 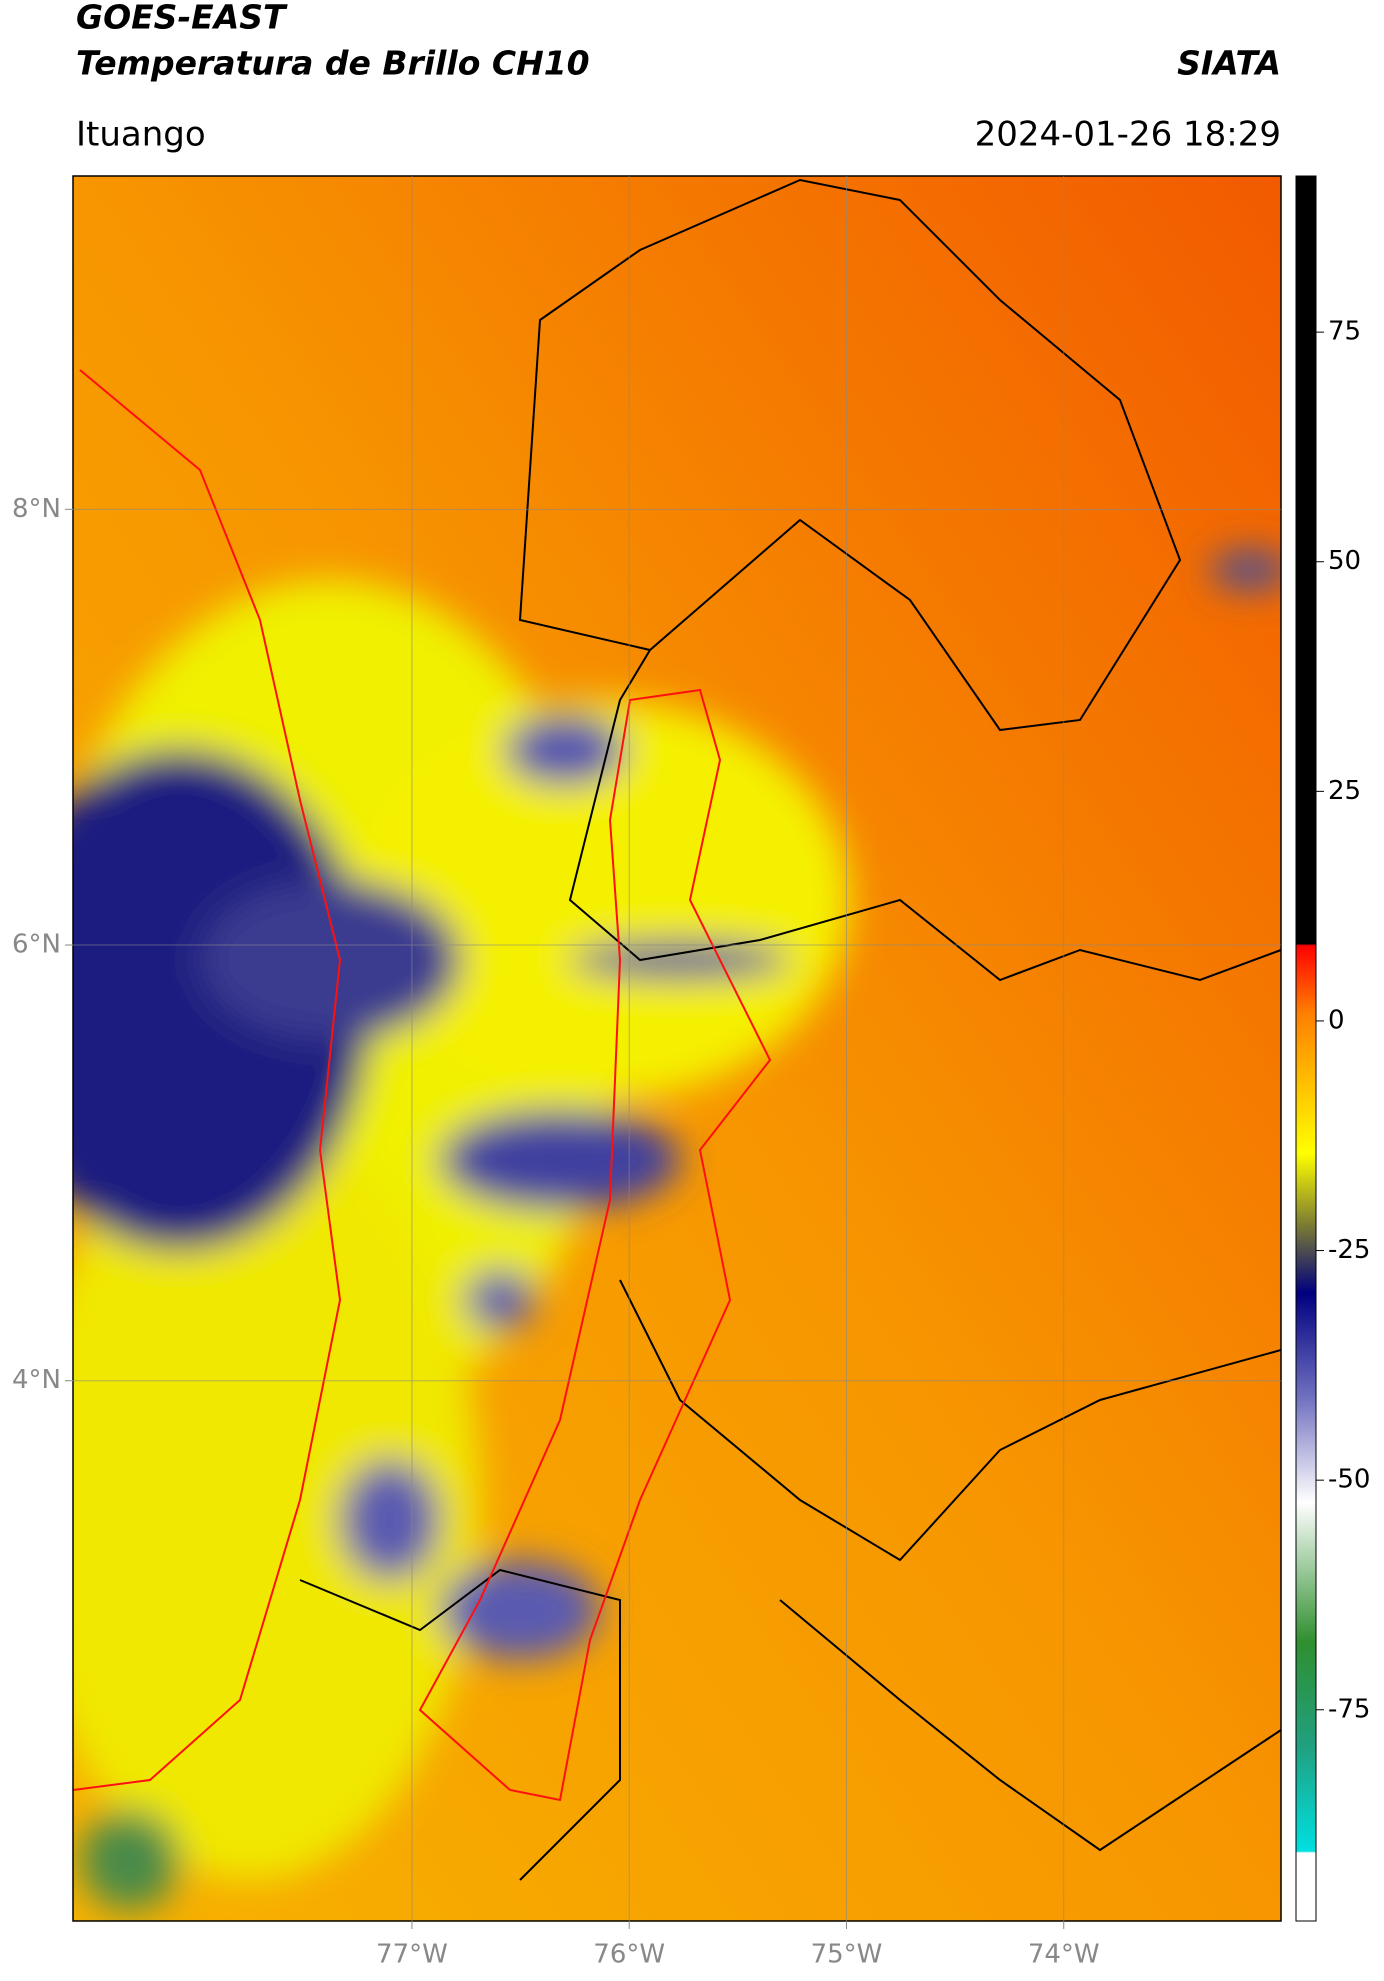 I want to click on x-tick-label: 74°W, so click(x=1064, y=1955).